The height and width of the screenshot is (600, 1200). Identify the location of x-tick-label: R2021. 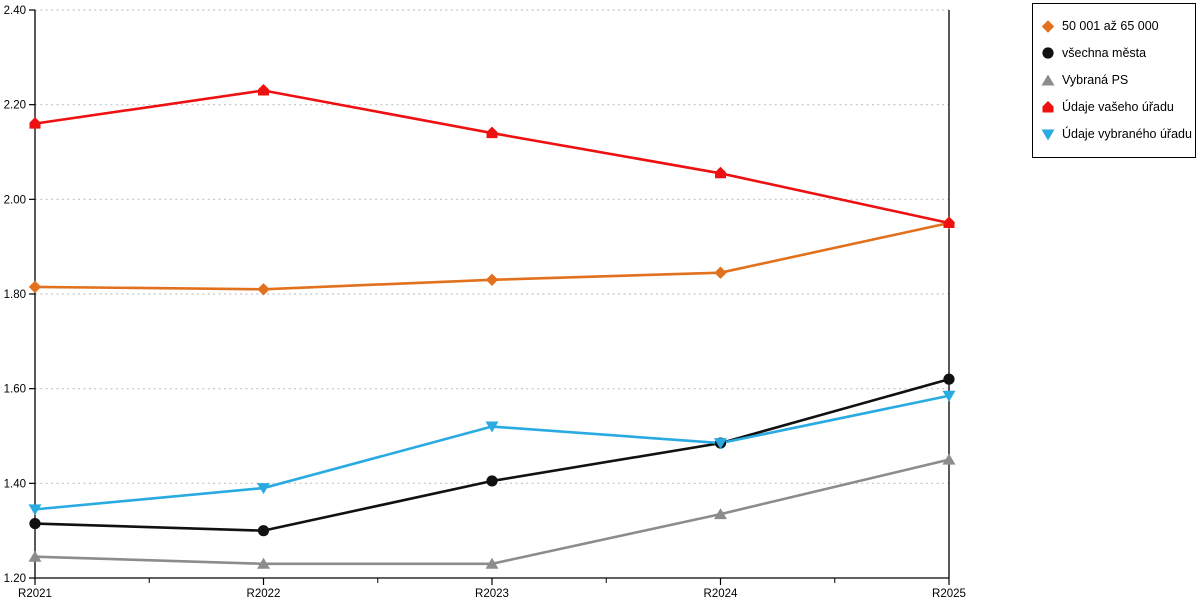
(35, 594).